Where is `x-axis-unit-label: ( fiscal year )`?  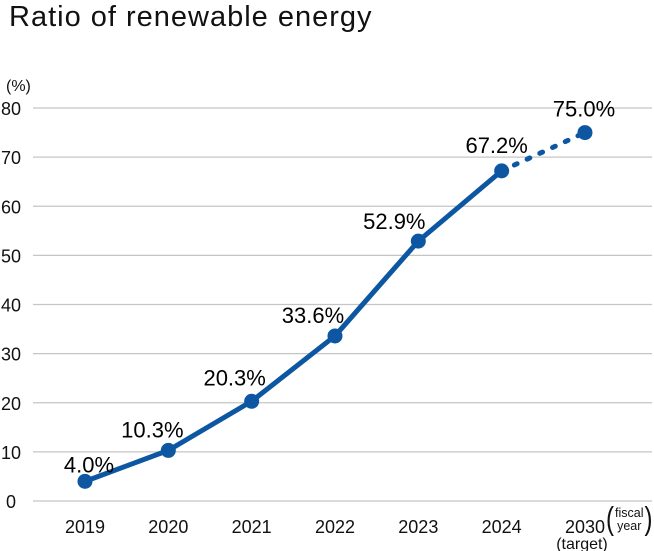
x-axis-unit-label: ( fiscal year ) is located at coordinates (629, 519).